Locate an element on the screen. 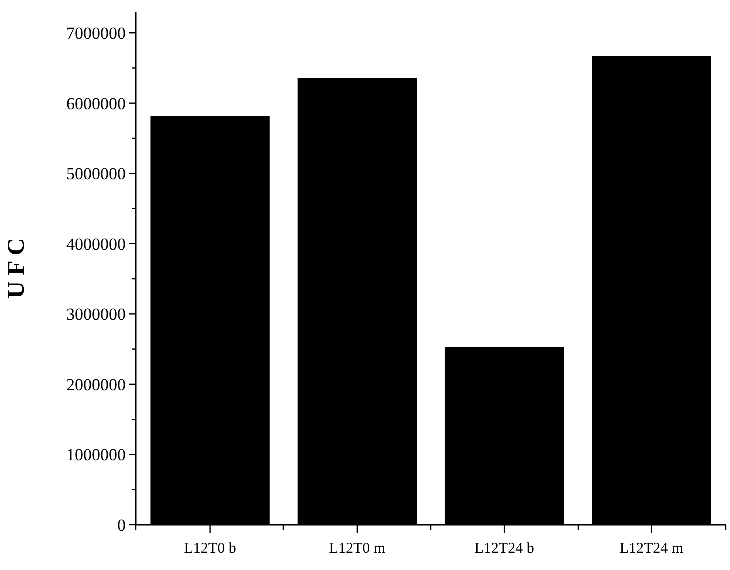 The width and height of the screenshot is (730, 570). y-tick-label: 4000000 is located at coordinates (96, 244).